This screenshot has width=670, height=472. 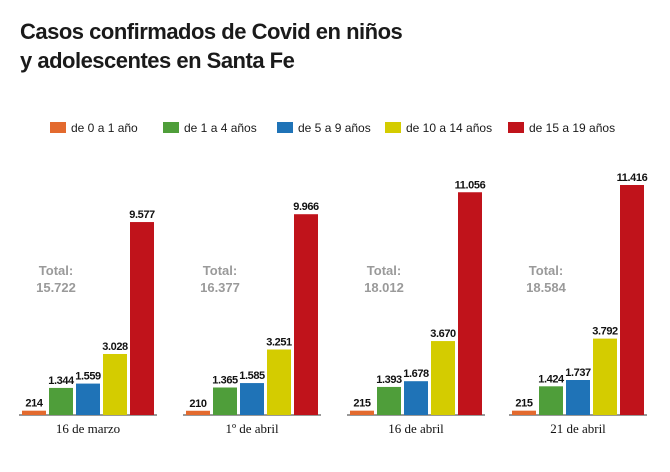 I want to click on legend-label: de 0 a 1 año, so click(x=104, y=128).